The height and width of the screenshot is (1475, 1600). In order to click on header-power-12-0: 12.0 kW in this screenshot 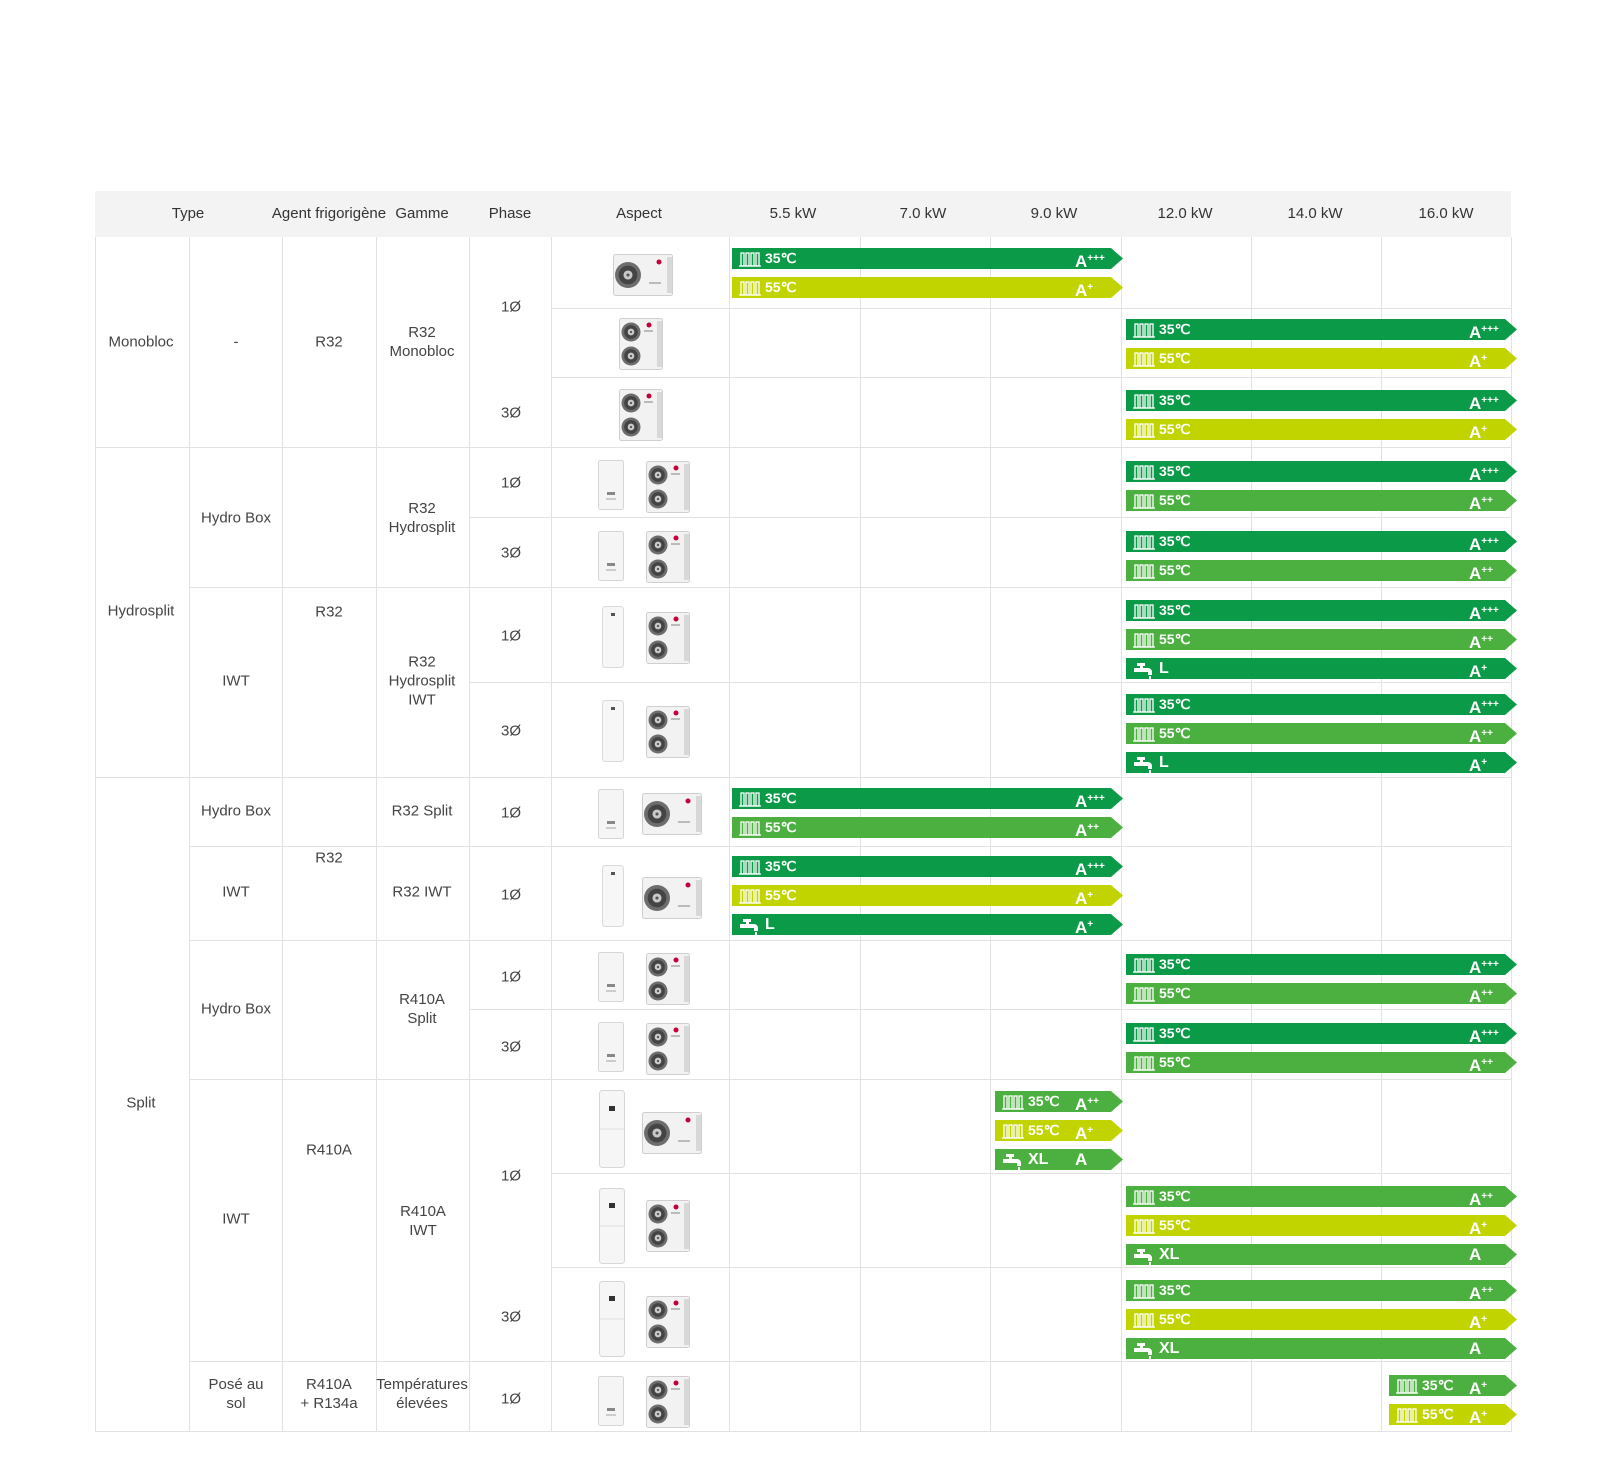, I will do `click(1185, 213)`.